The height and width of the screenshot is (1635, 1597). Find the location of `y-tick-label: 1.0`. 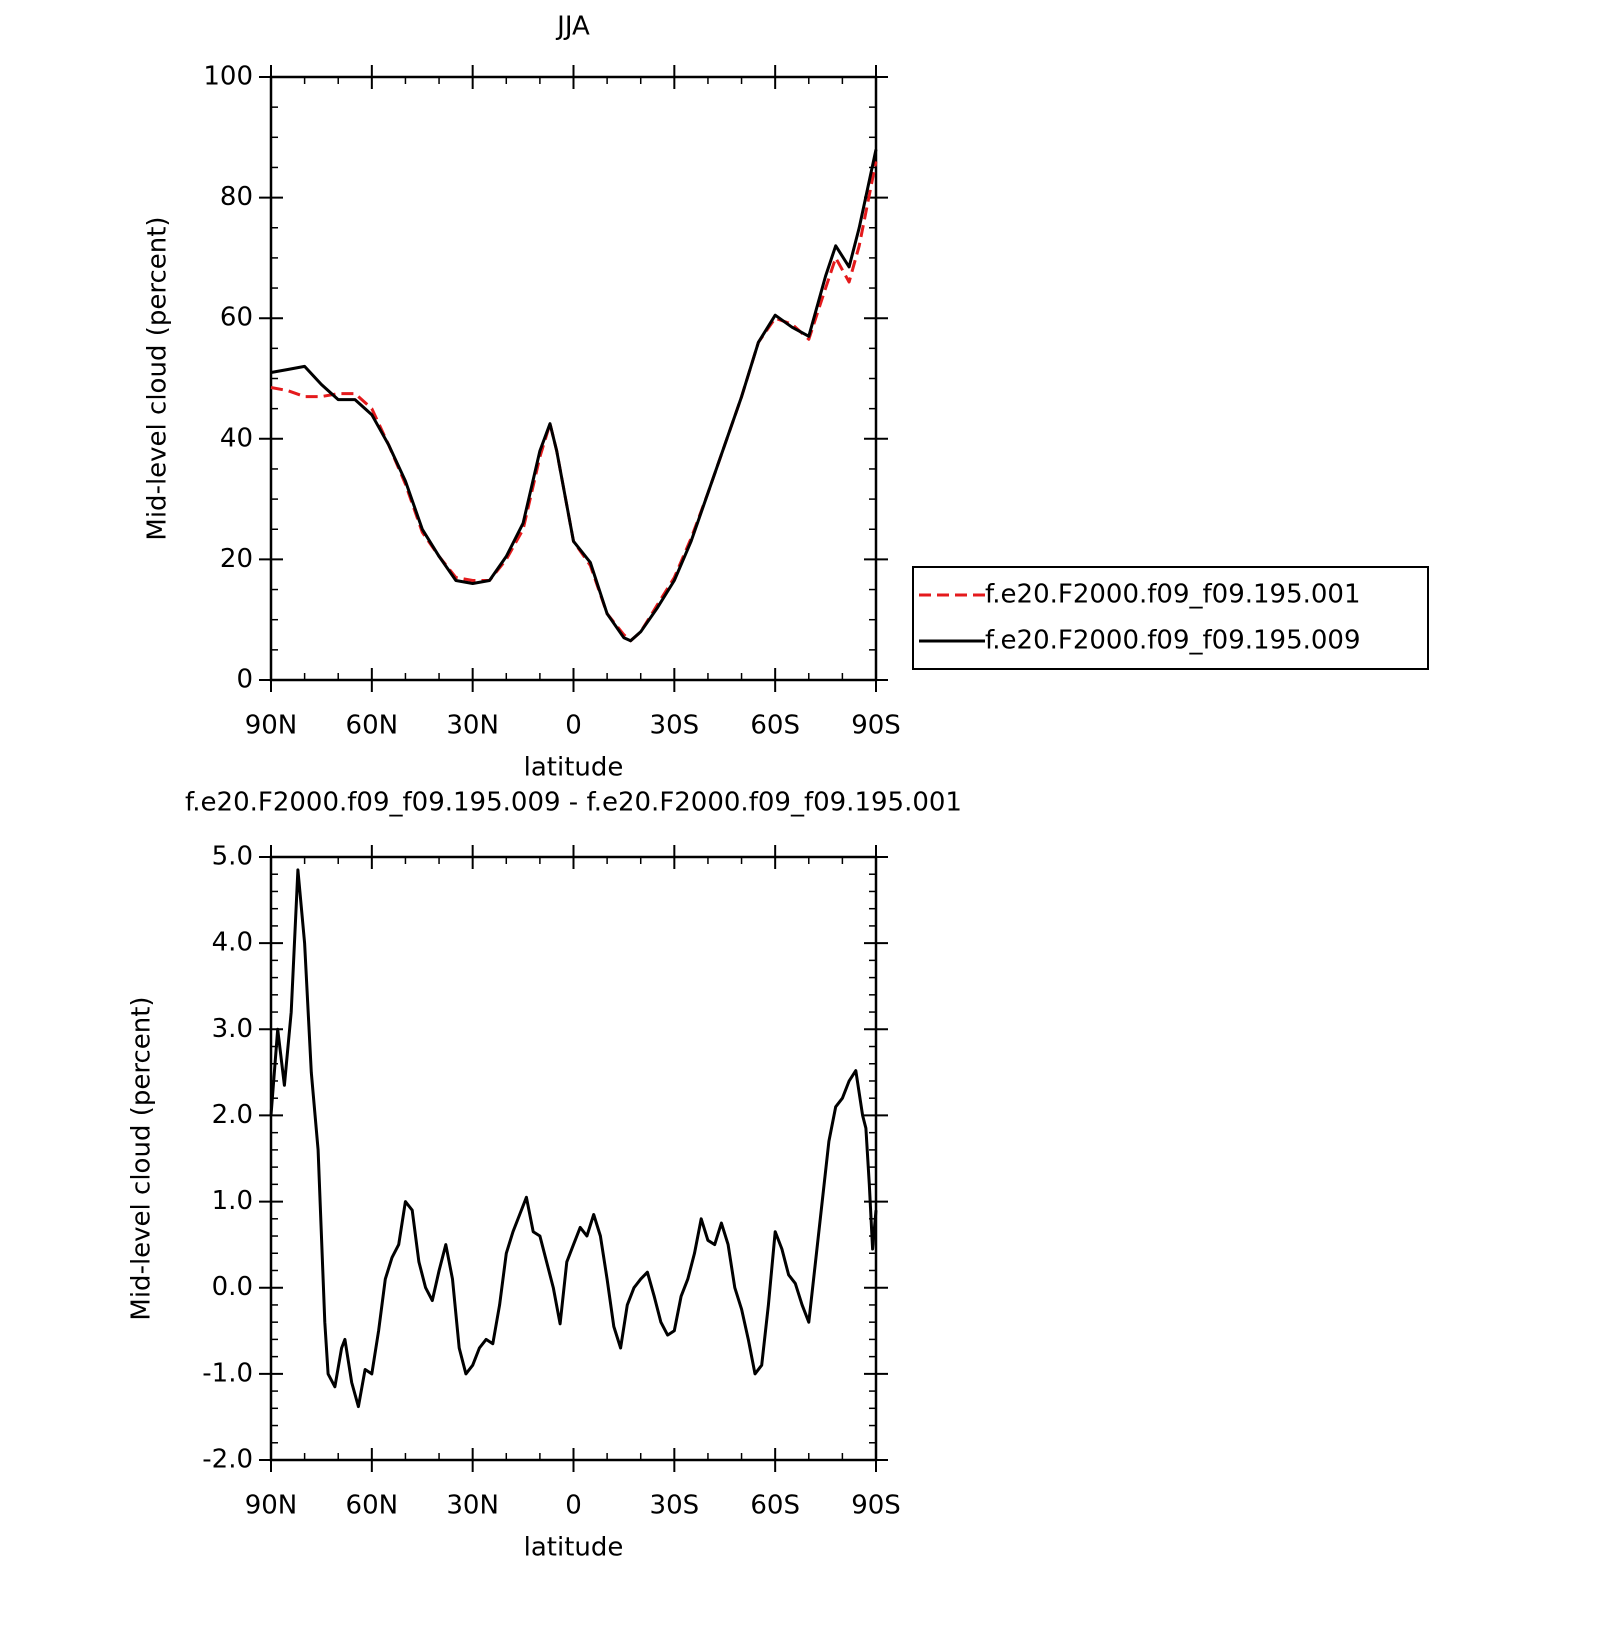

y-tick-label: 1.0 is located at coordinates (232, 1201).